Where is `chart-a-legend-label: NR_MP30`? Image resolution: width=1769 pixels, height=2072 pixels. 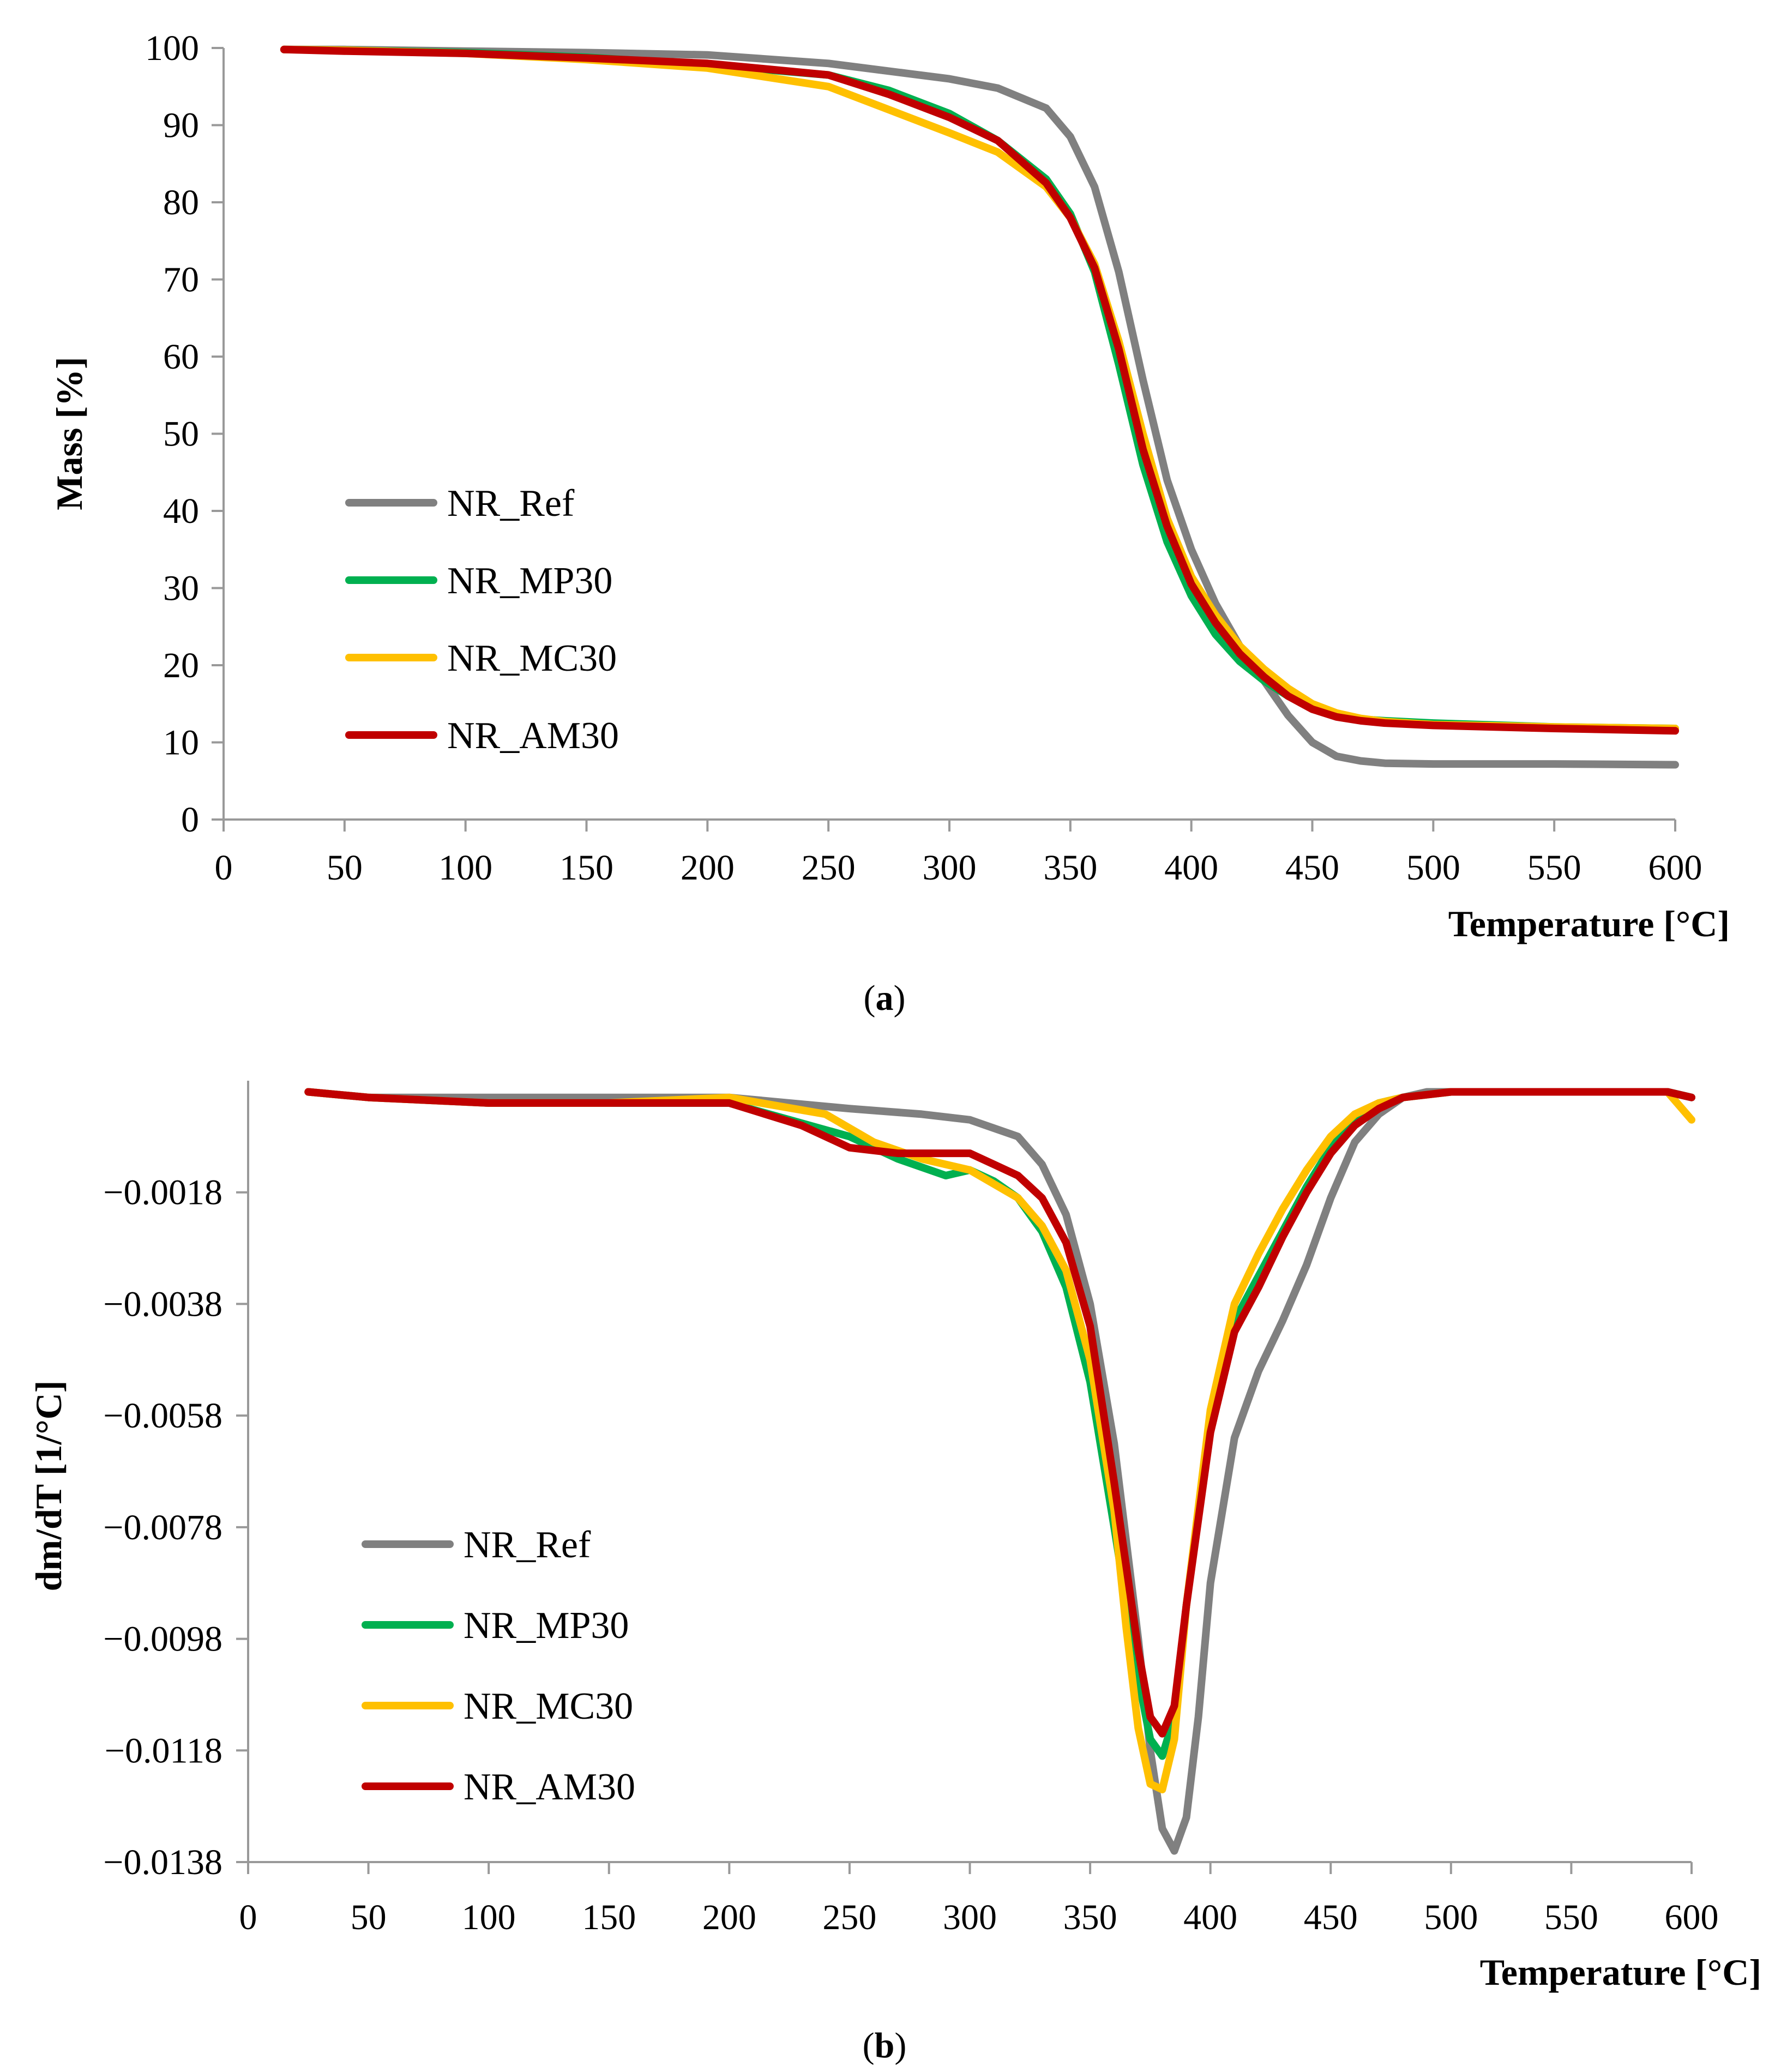 chart-a-legend-label: NR_MP30 is located at coordinates (529, 581).